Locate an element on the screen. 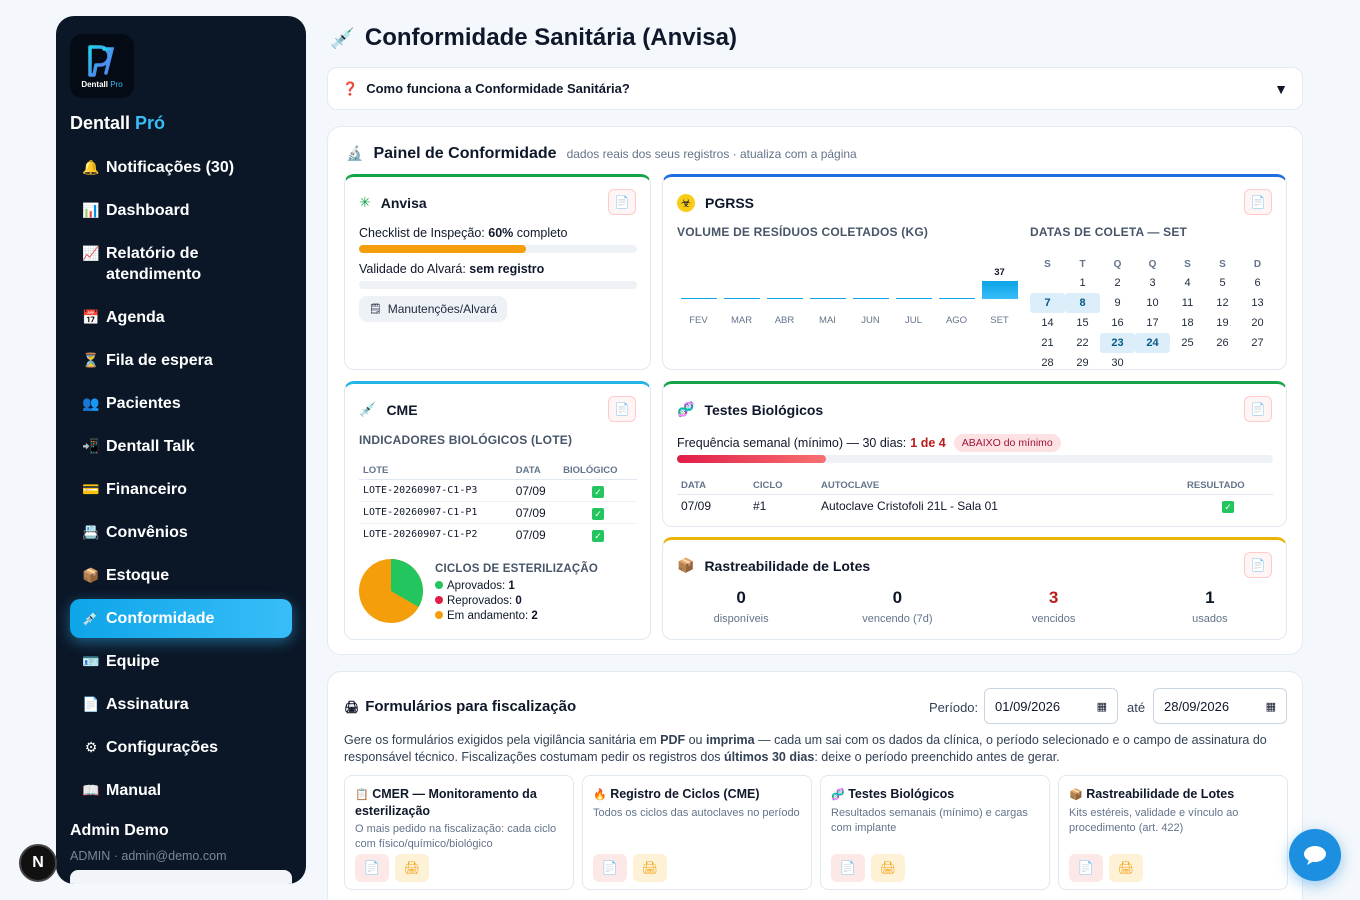  nav-item-dashboard: 📊 Dashboard is located at coordinates (181, 210).